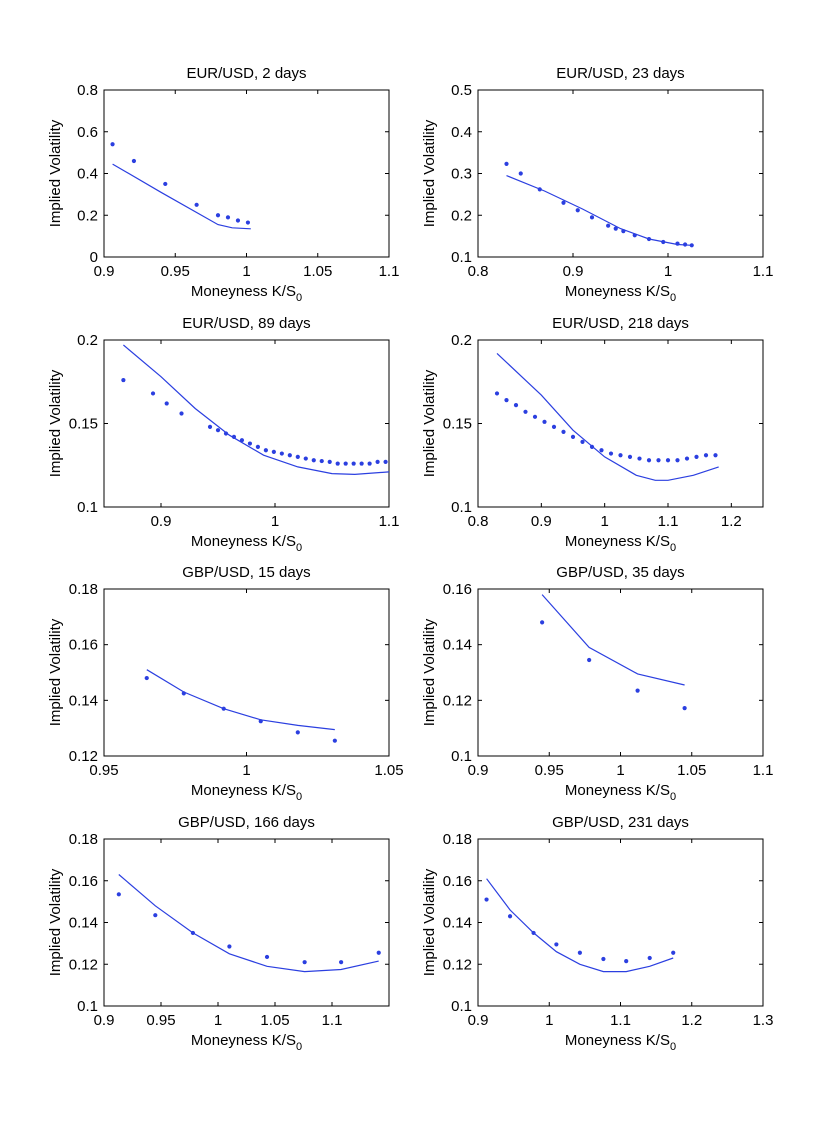 Image resolution: width=830 pixels, height=1141 pixels. I want to click on chart-title: EUR/USD, 23 days, so click(620, 73).